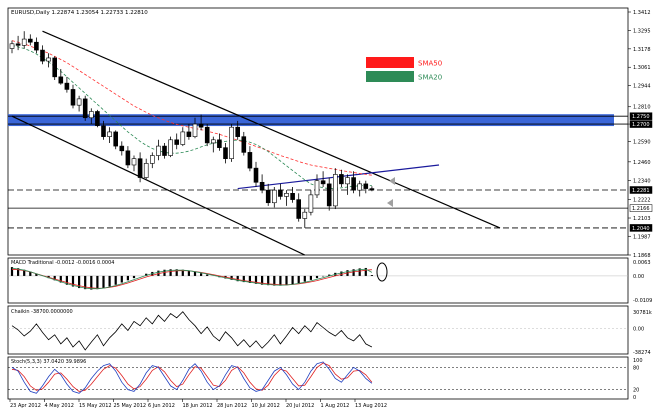  I want to click on time-tick-label: 18 Jun 2012, so click(198, 406).